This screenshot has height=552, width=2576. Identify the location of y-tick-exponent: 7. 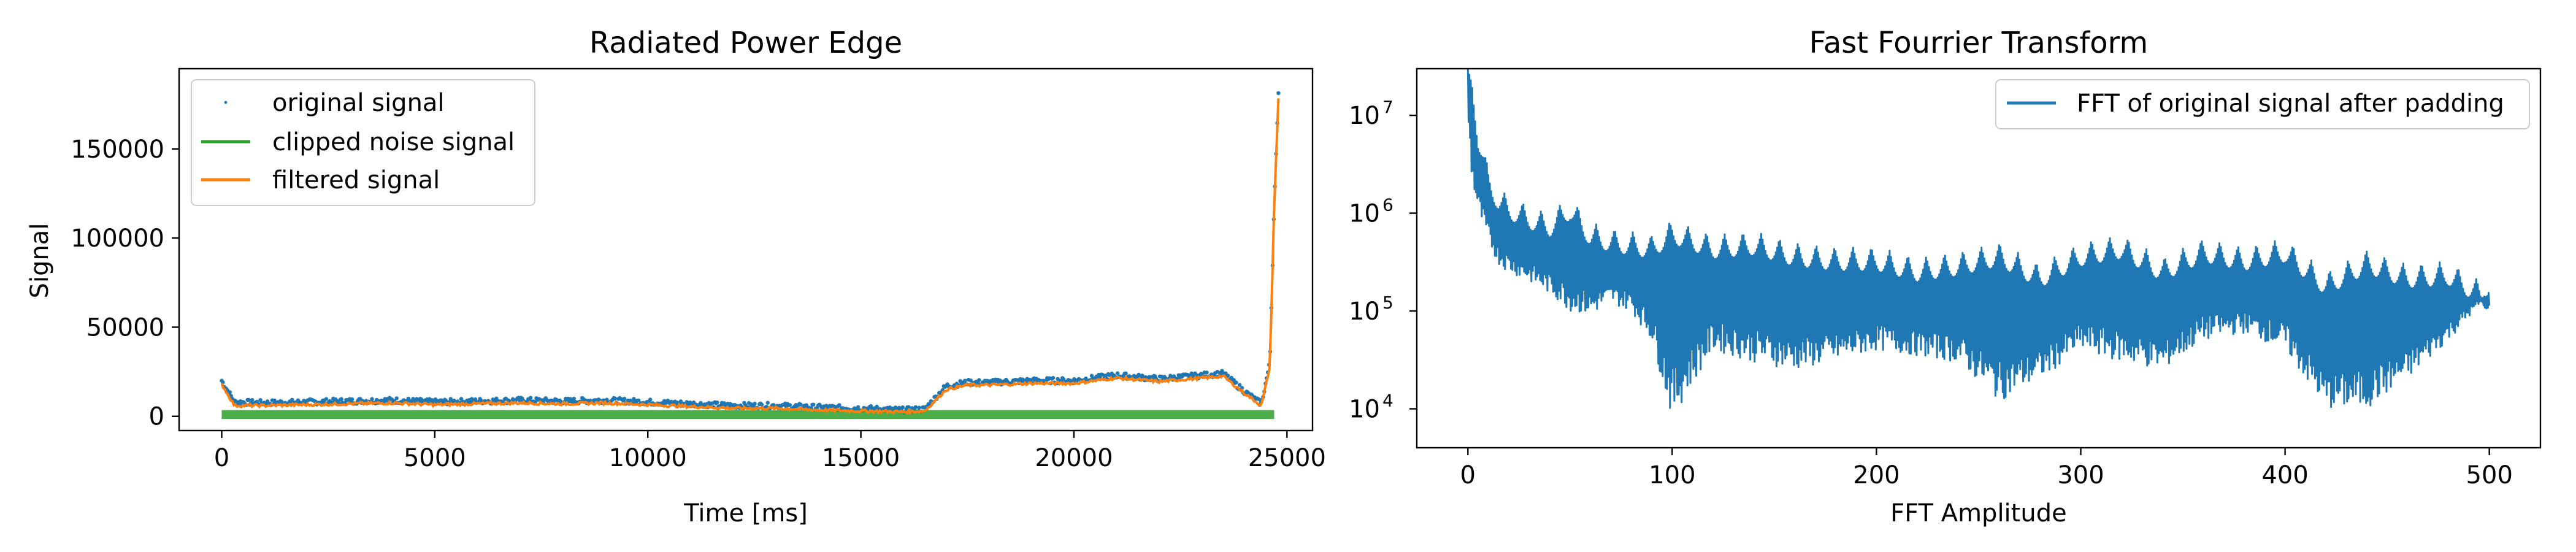
(1387, 107).